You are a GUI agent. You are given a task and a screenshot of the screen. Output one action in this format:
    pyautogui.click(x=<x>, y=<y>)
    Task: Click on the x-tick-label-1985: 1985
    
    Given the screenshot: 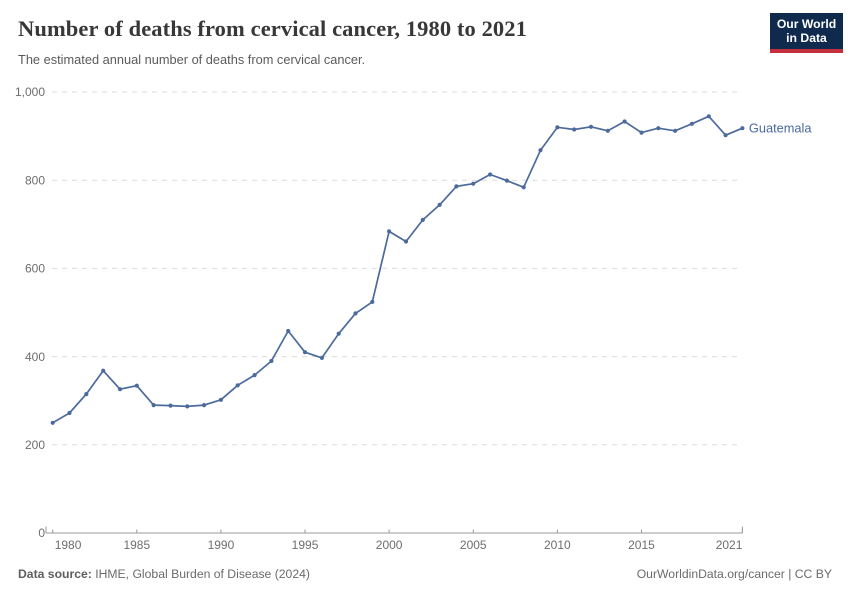 What is the action you would take?
    pyautogui.click(x=136, y=545)
    